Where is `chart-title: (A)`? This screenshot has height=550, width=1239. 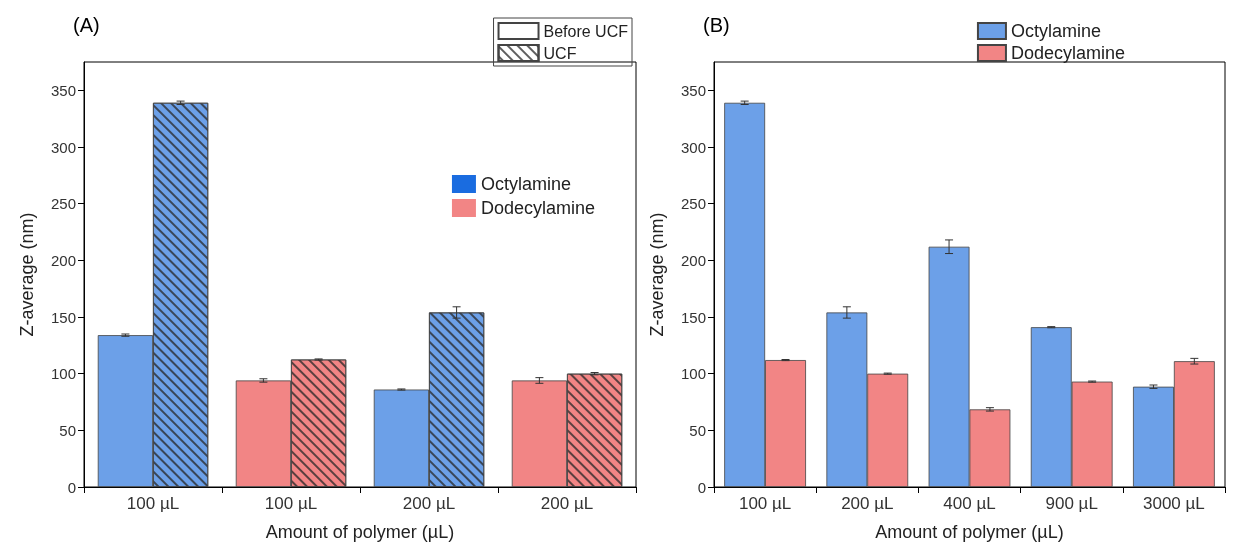 chart-title: (A) is located at coordinates (86, 25).